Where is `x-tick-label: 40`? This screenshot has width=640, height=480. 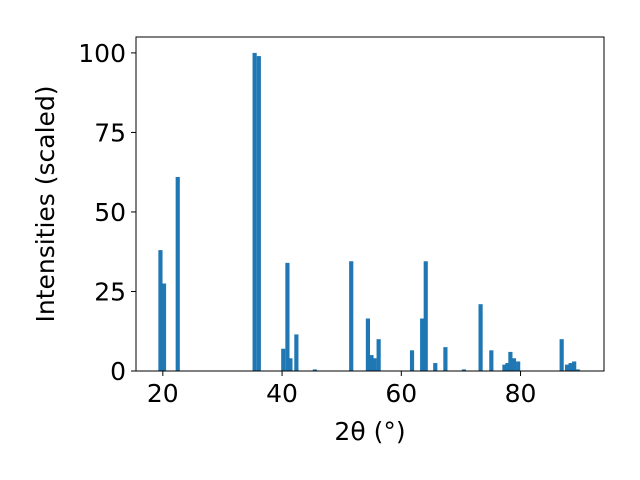 x-tick-label: 40 is located at coordinates (282, 393).